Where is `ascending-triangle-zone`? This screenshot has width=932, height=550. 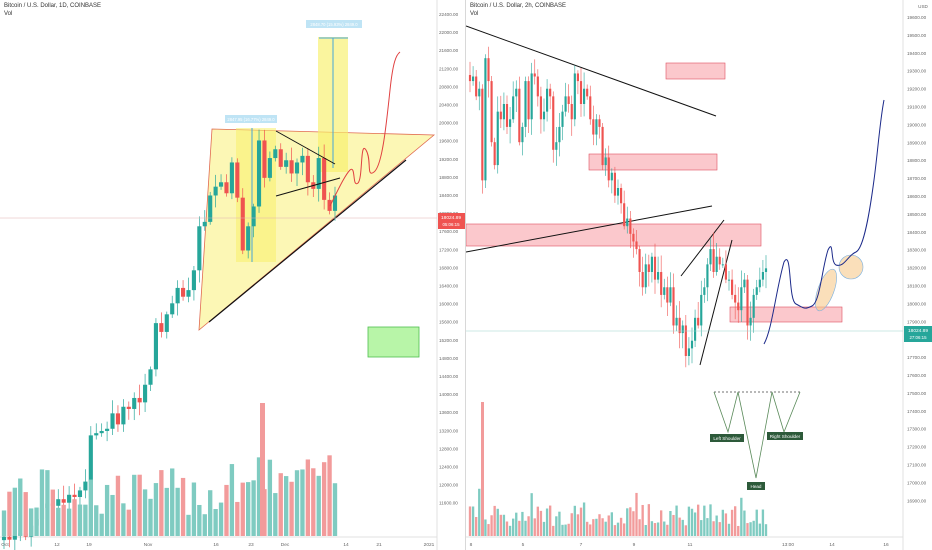 ascending-triangle-zone is located at coordinates (317, 229).